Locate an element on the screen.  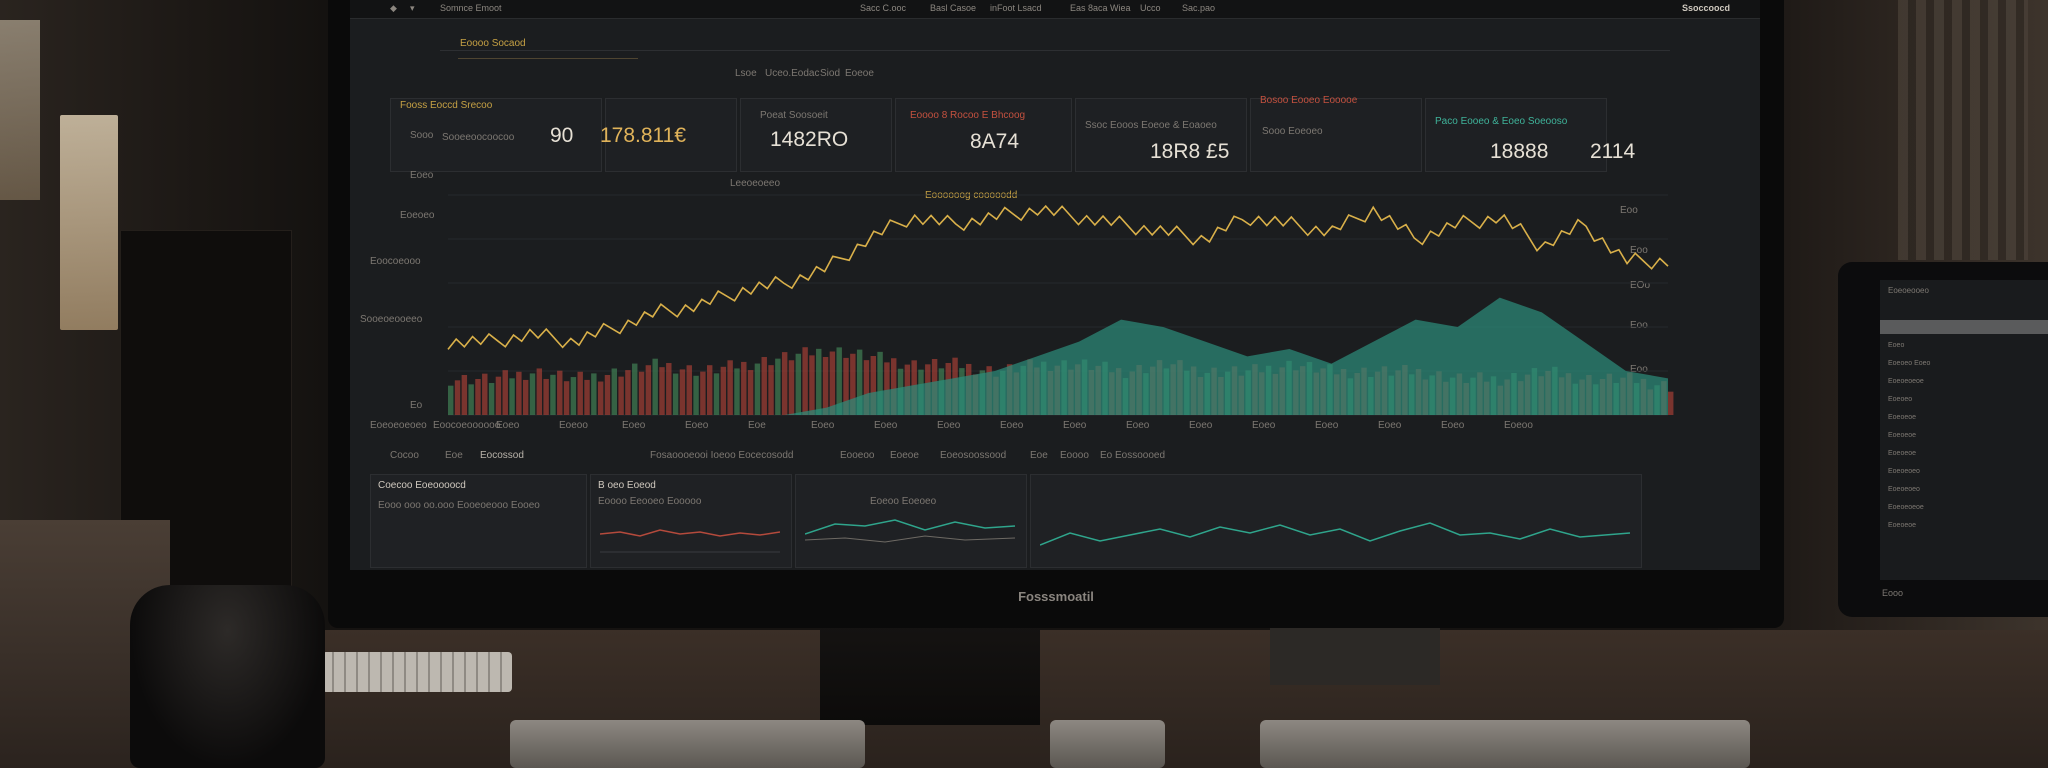
tablet-list-item: Eoeoeo Eoeo is located at coordinates (1909, 363).